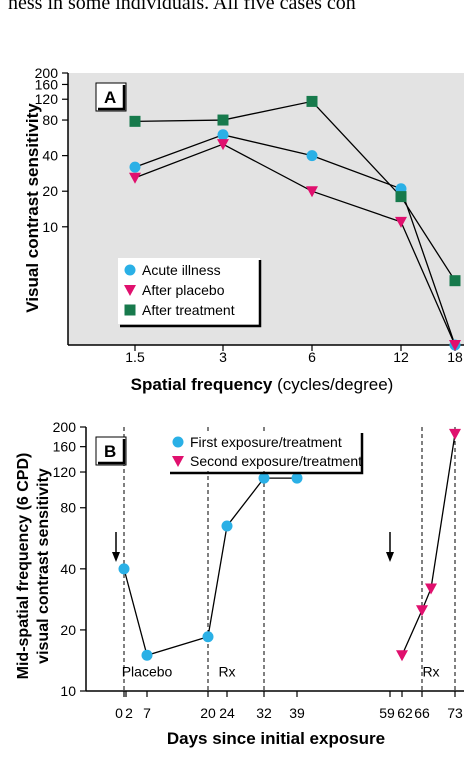  What do you see at coordinates (405, 713) in the screenshot?
I see `panel-b-x-tick-label: 62` at bounding box center [405, 713].